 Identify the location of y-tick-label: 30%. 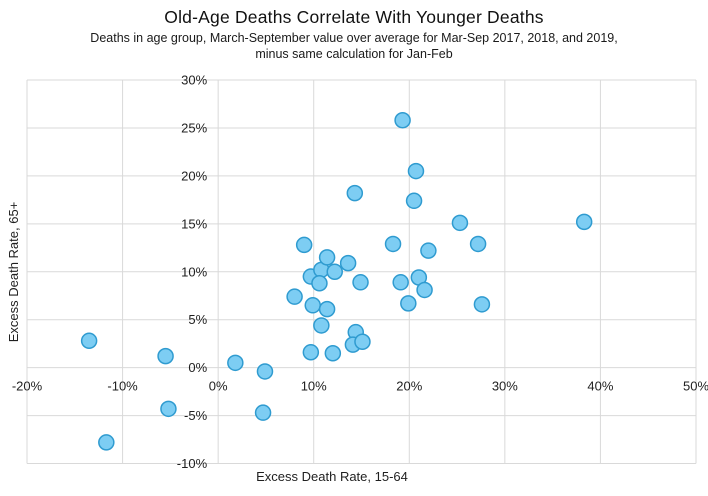
(194, 80).